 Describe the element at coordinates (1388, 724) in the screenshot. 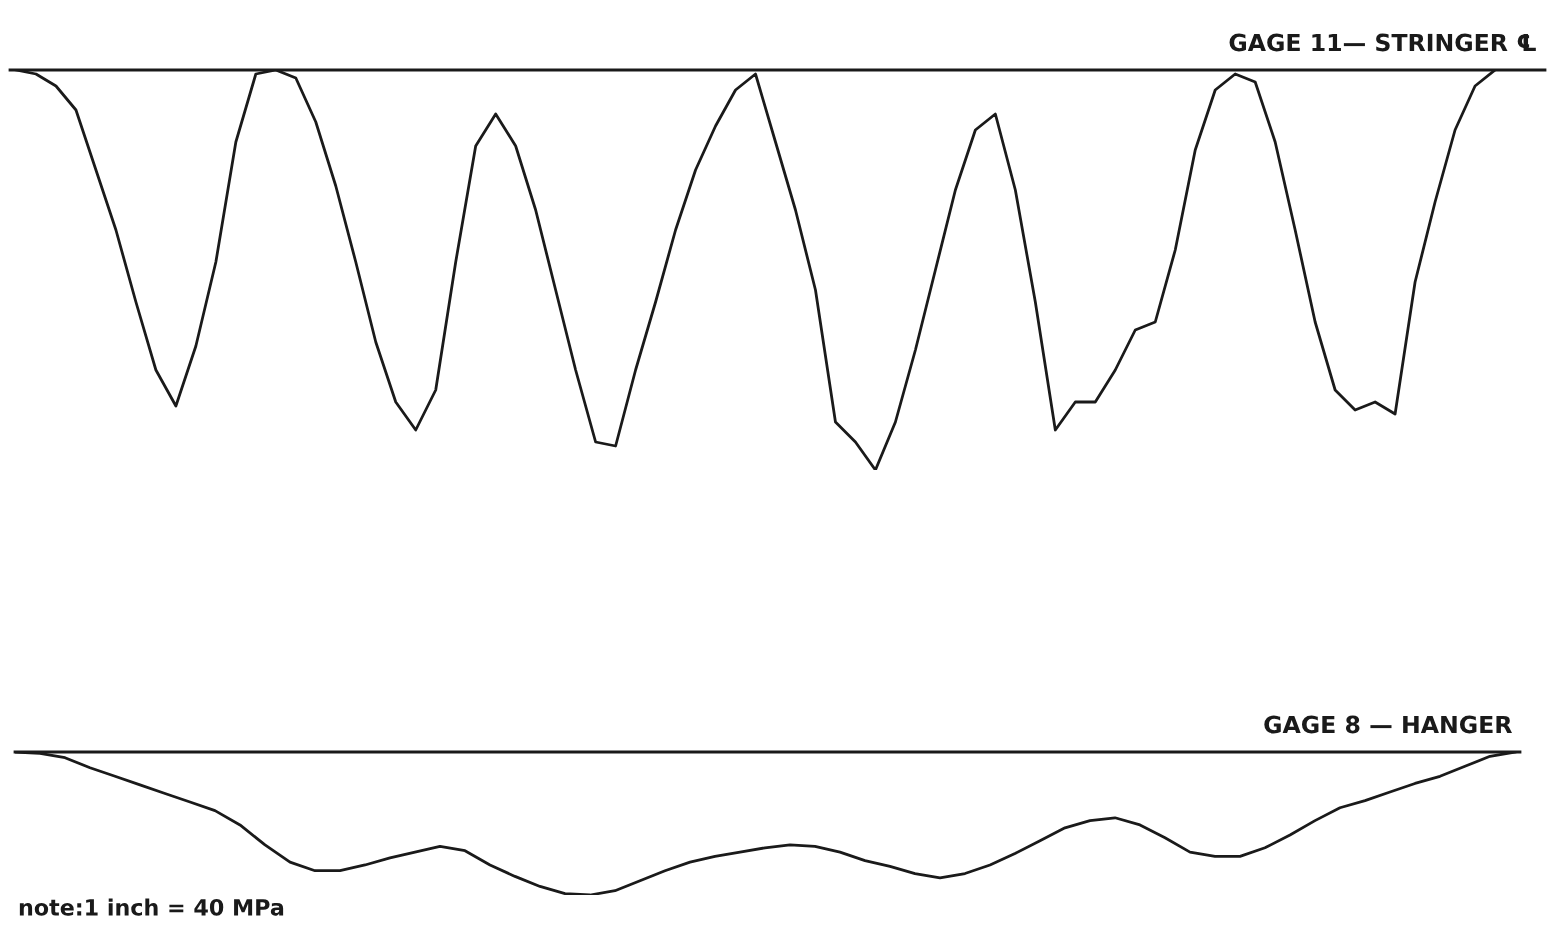

I see `chart-title: GAGE 8 — HANGER` at that location.